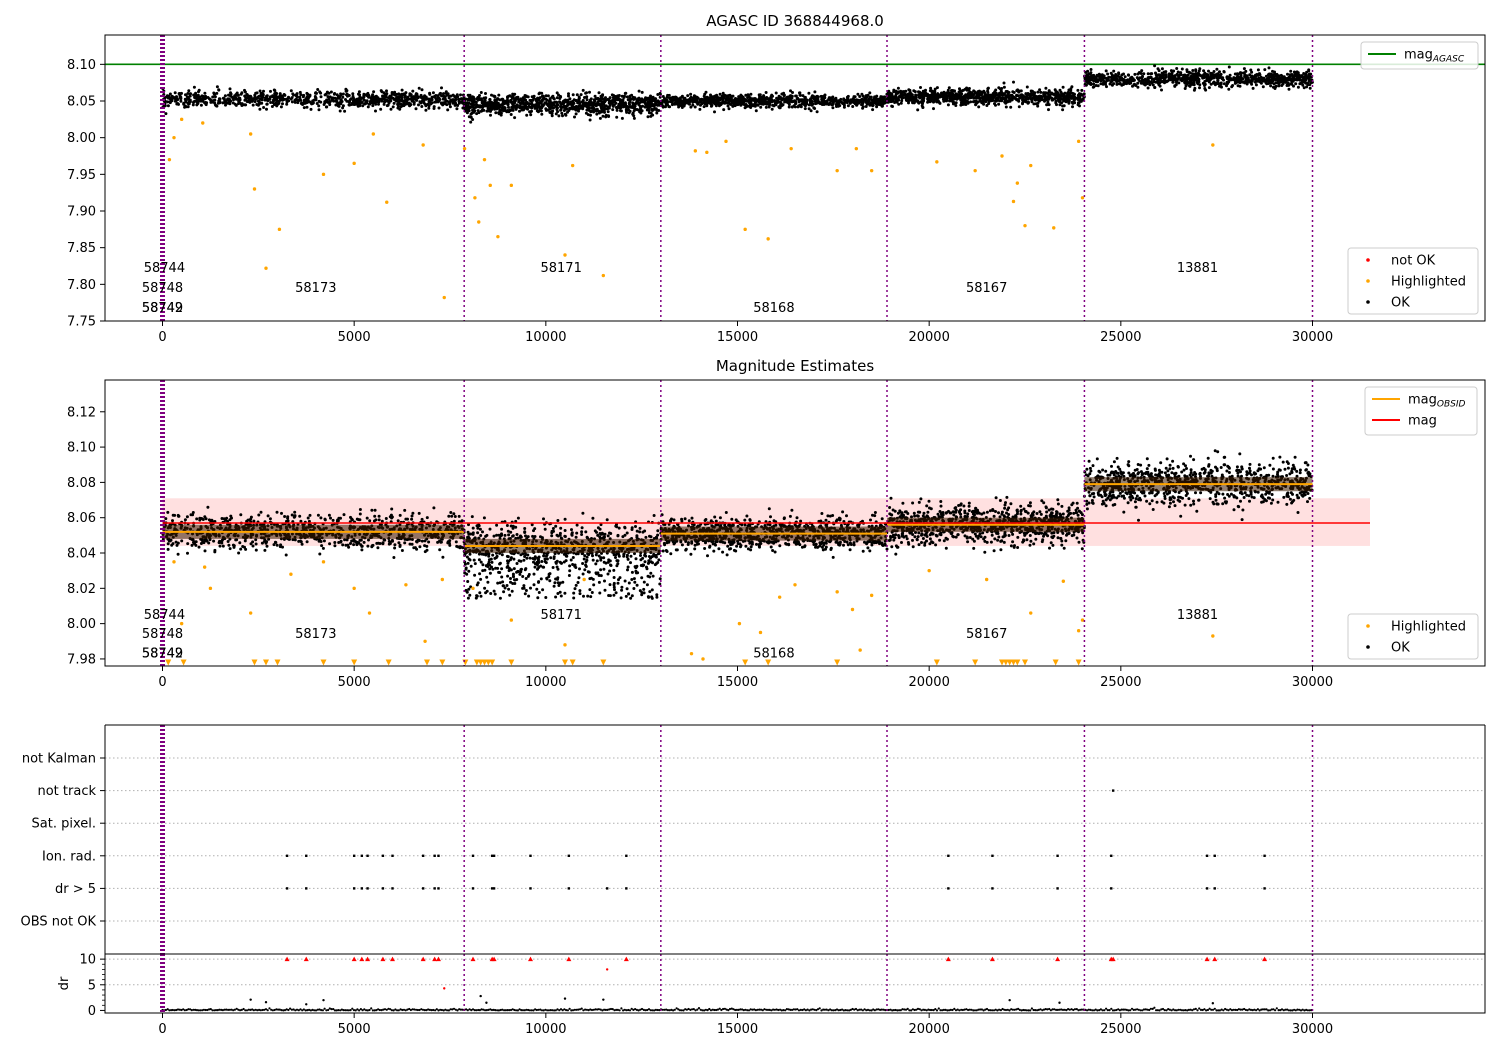  Describe the element at coordinates (1197, 268) in the screenshot. I see `obsid-label: 13881` at that location.